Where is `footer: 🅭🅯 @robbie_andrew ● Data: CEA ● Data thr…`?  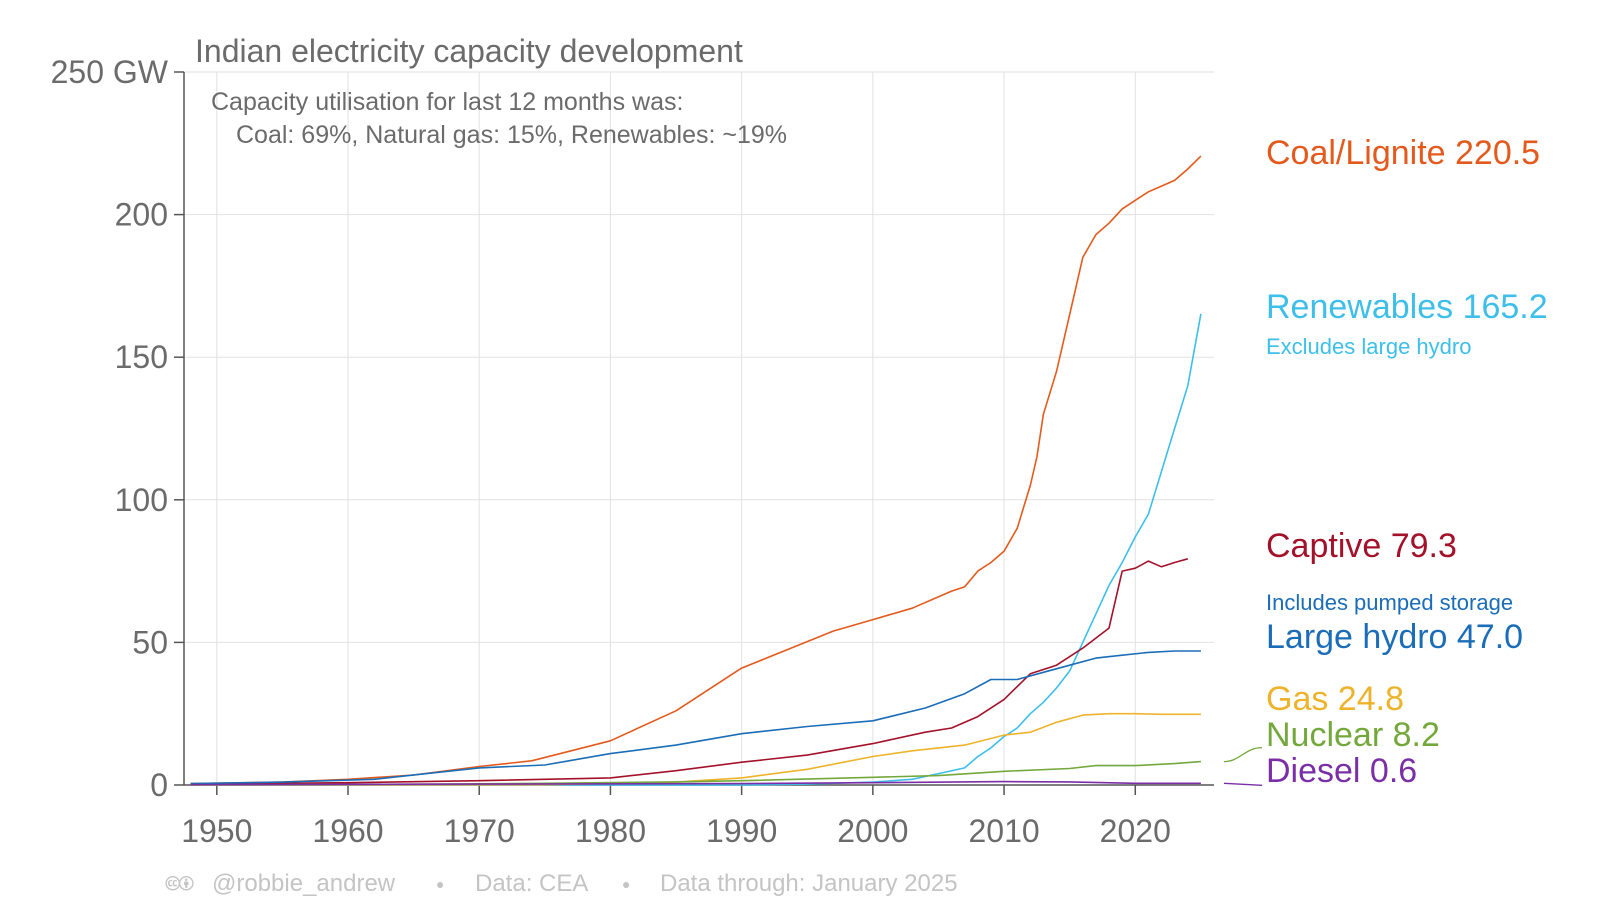 footer: 🅭🅯 @robbie_andrew ● Data: CEA ● Data thr… is located at coordinates (561, 883).